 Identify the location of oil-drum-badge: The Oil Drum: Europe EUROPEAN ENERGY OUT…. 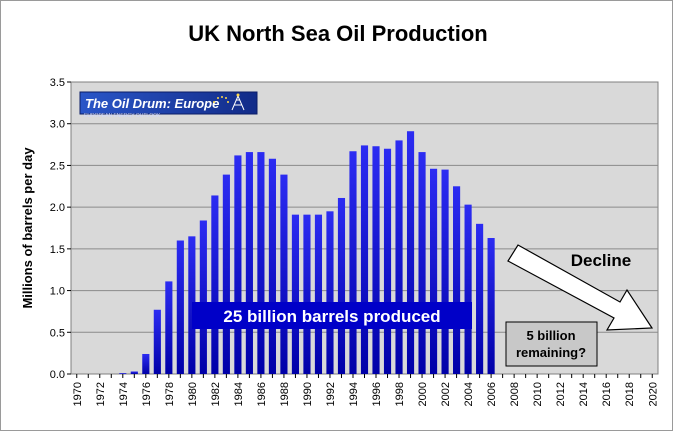
(168, 105).